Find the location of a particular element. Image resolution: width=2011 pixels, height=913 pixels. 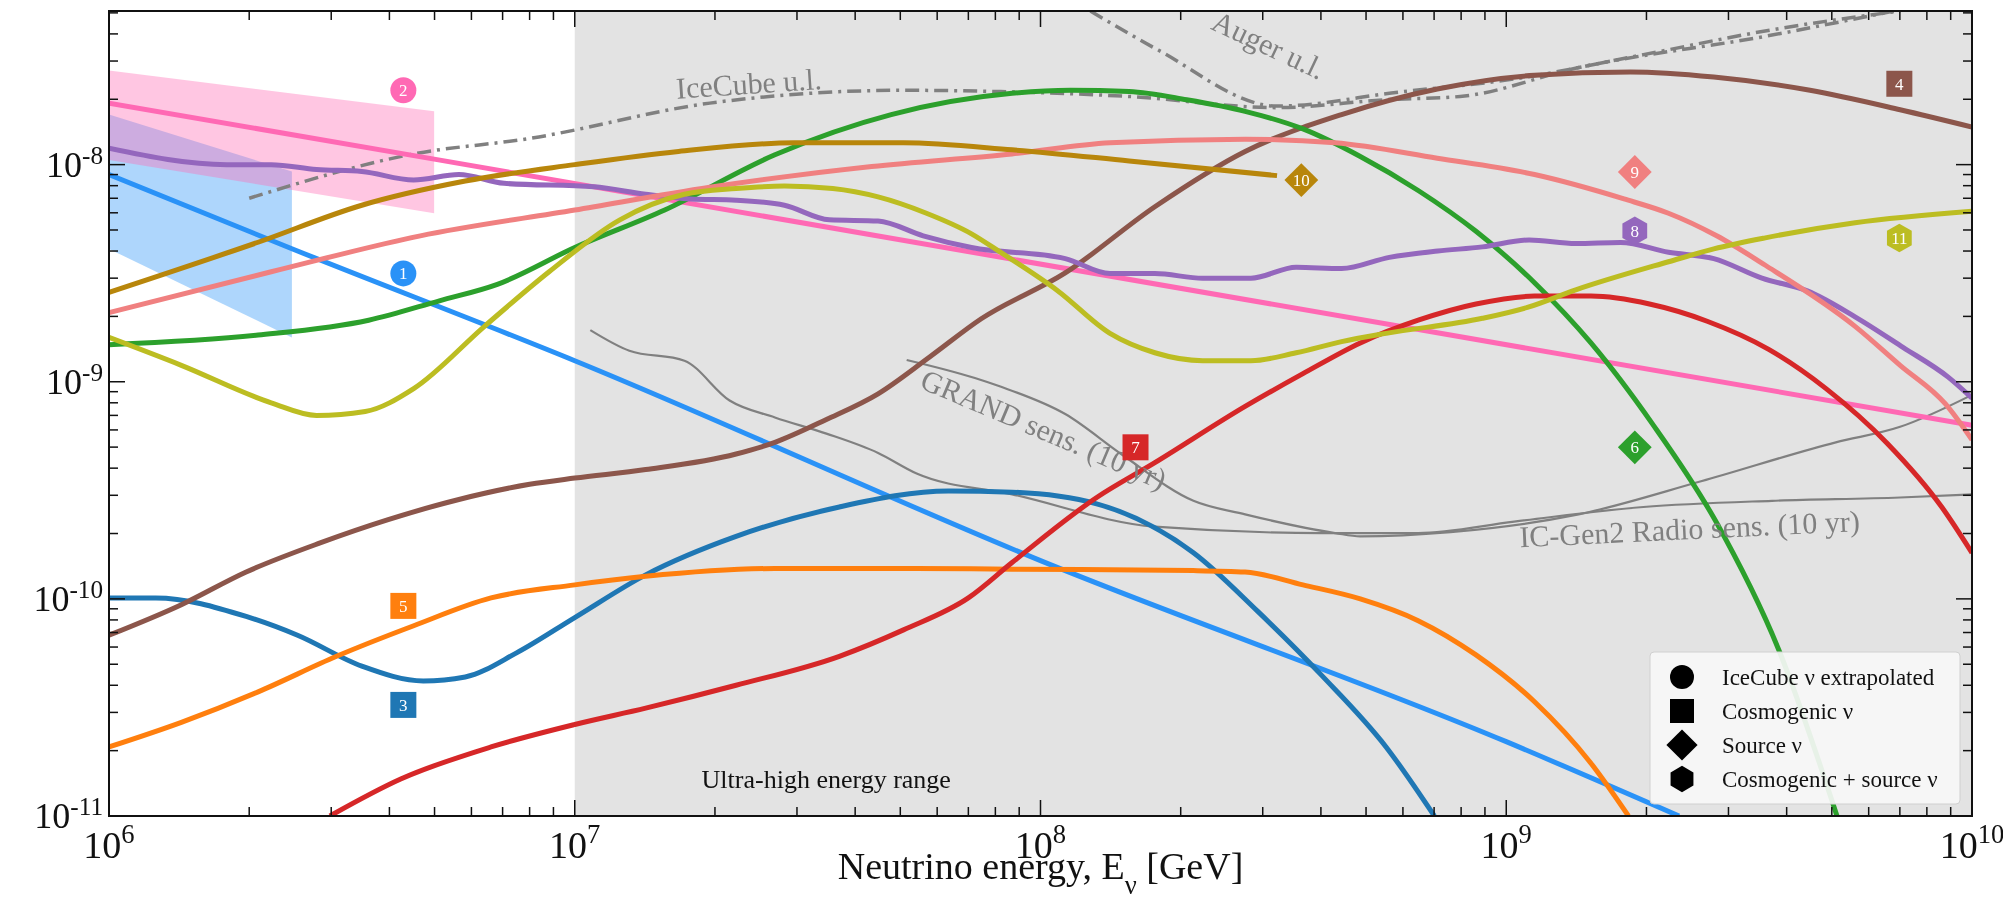

series-label: 9 is located at coordinates (1635, 172).